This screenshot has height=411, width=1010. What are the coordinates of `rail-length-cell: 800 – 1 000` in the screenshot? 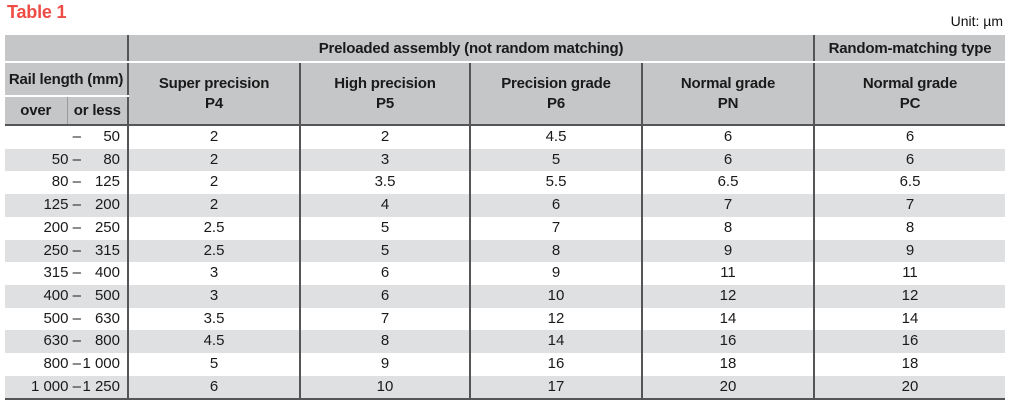 It's located at (67, 364).